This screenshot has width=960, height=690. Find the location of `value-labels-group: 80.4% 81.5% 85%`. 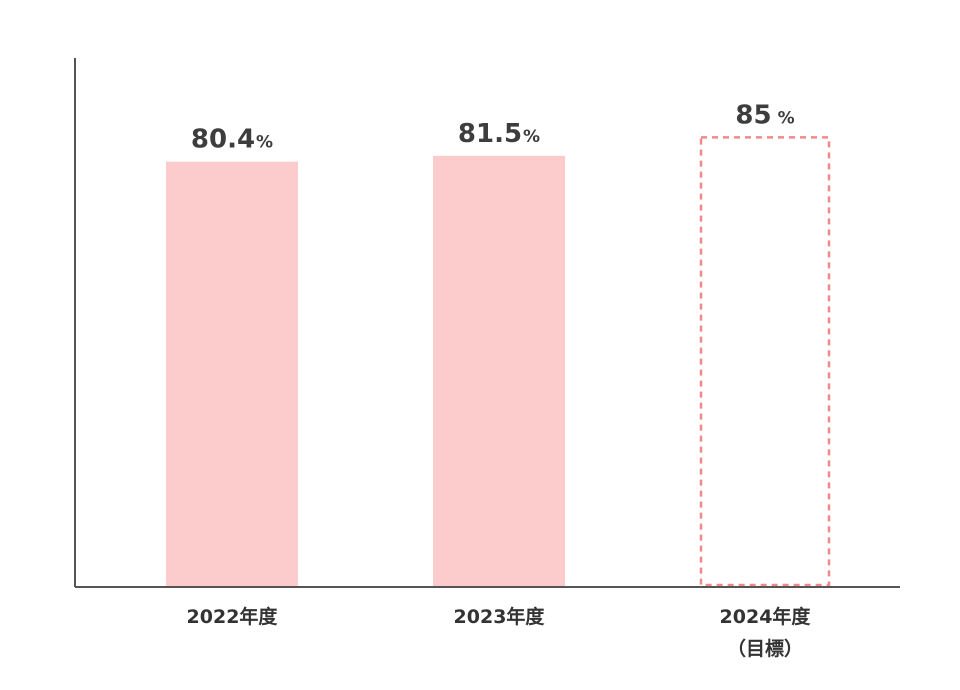

value-labels-group: 80.4% 81.5% 85% is located at coordinates (493, 127).